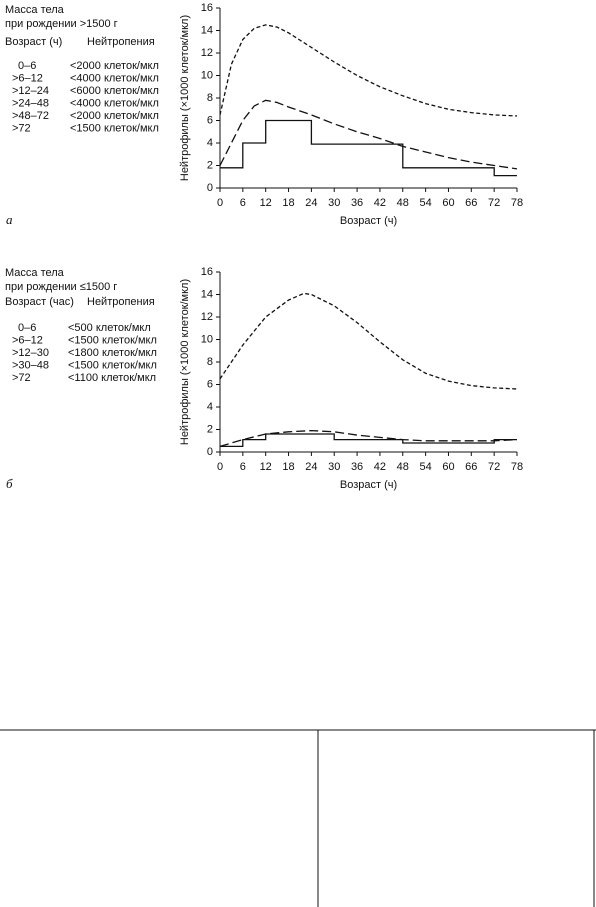 The image size is (596, 907). Describe the element at coordinates (9, 483) in the screenshot. I see `panel-label: б` at that location.